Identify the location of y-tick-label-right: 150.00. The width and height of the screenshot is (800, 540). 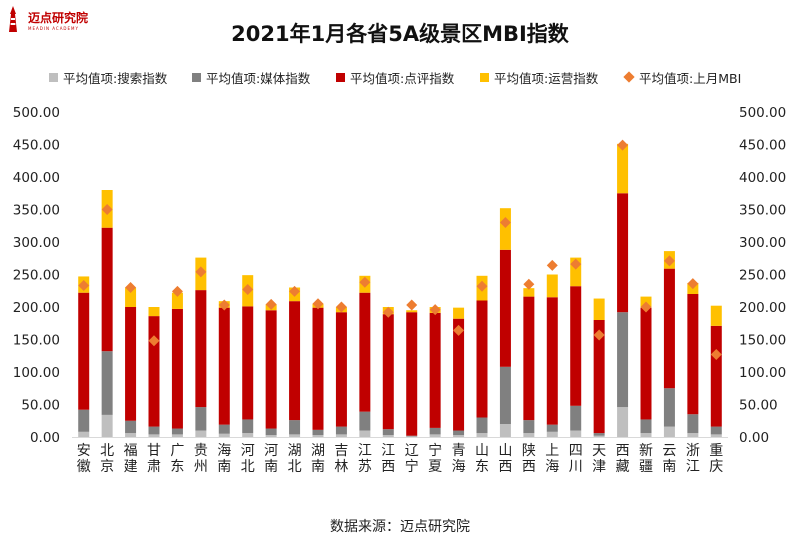
(762, 341).